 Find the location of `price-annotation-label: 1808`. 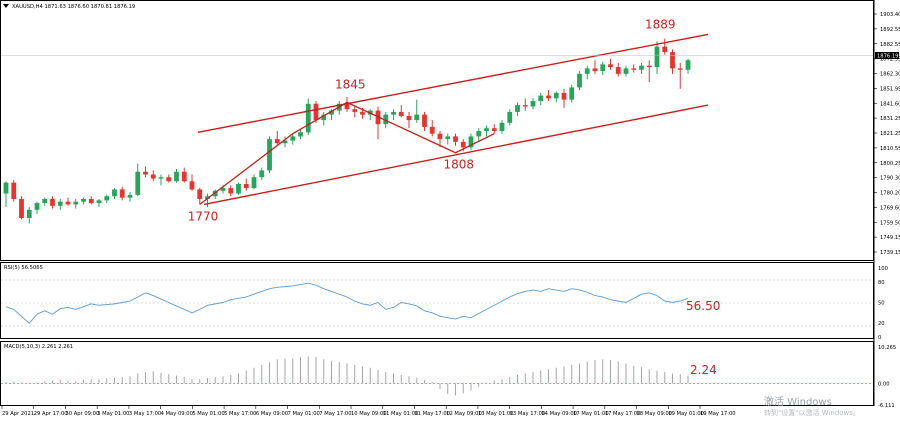

price-annotation-label: 1808 is located at coordinates (459, 165).